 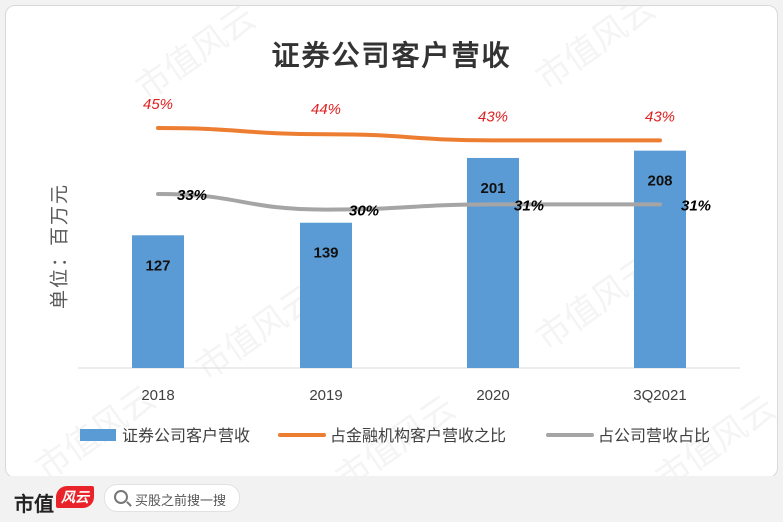 I want to click on x-tick-label: 2020, so click(x=492, y=395).